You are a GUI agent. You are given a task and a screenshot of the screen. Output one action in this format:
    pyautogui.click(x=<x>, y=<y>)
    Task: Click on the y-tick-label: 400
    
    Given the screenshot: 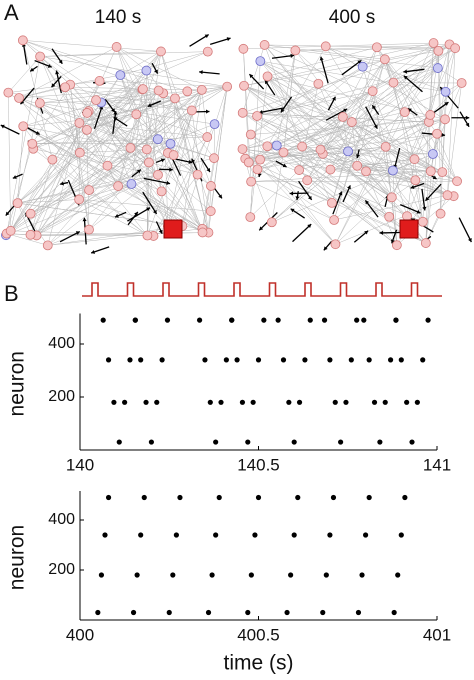 What is the action you would take?
    pyautogui.click(x=61, y=519)
    